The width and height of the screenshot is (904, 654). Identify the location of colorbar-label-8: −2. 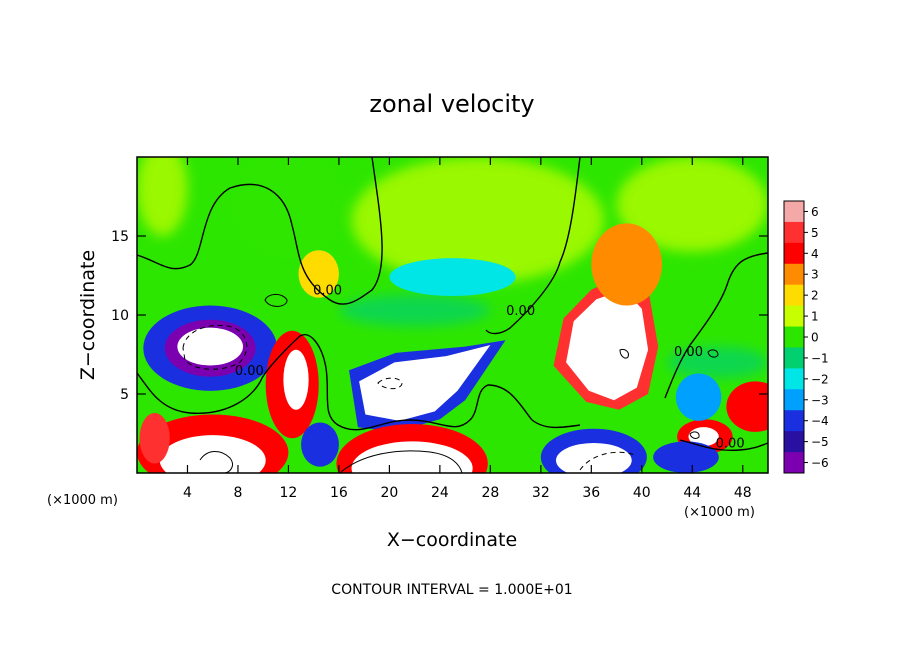
(820, 379).